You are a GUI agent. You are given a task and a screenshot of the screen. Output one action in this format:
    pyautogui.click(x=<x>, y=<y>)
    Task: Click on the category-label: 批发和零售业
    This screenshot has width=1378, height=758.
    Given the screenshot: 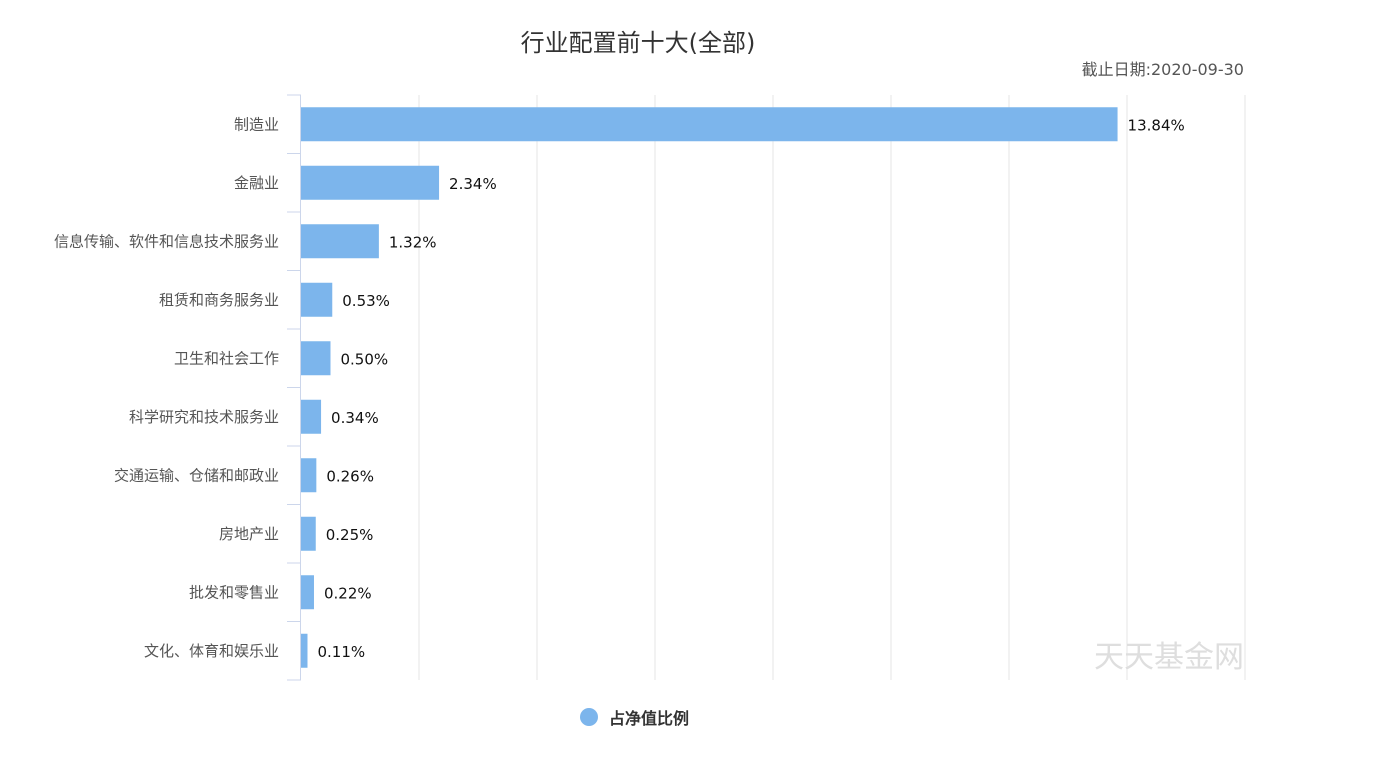 What is the action you would take?
    pyautogui.click(x=234, y=592)
    